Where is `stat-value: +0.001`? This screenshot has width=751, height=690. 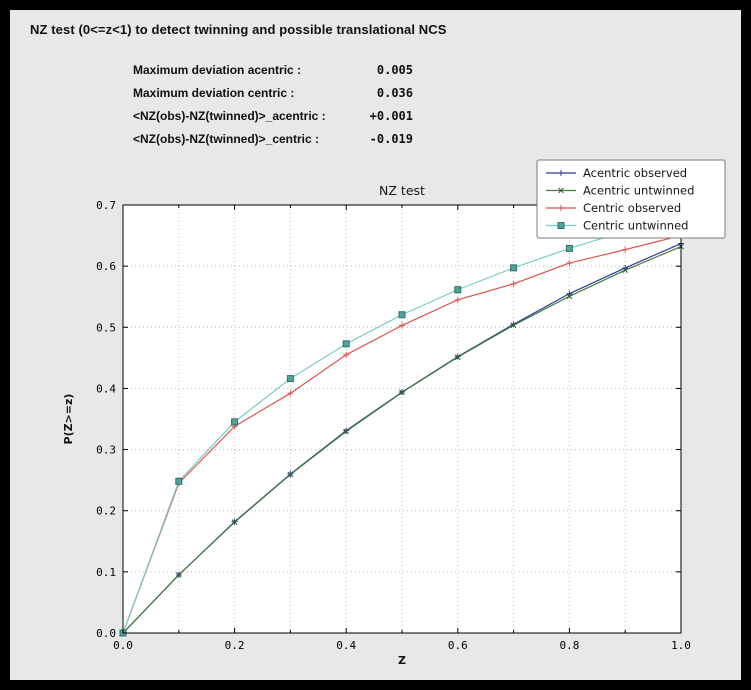
stat-value: +0.001 is located at coordinates (391, 115).